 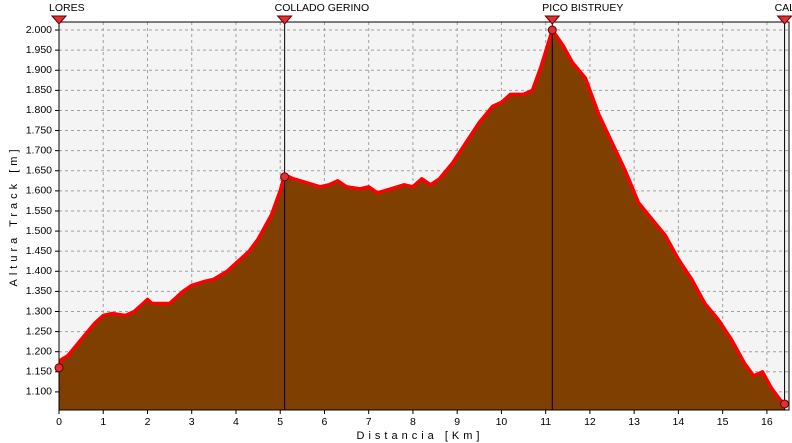 I want to click on x-tick-label: 5, so click(x=280, y=422).